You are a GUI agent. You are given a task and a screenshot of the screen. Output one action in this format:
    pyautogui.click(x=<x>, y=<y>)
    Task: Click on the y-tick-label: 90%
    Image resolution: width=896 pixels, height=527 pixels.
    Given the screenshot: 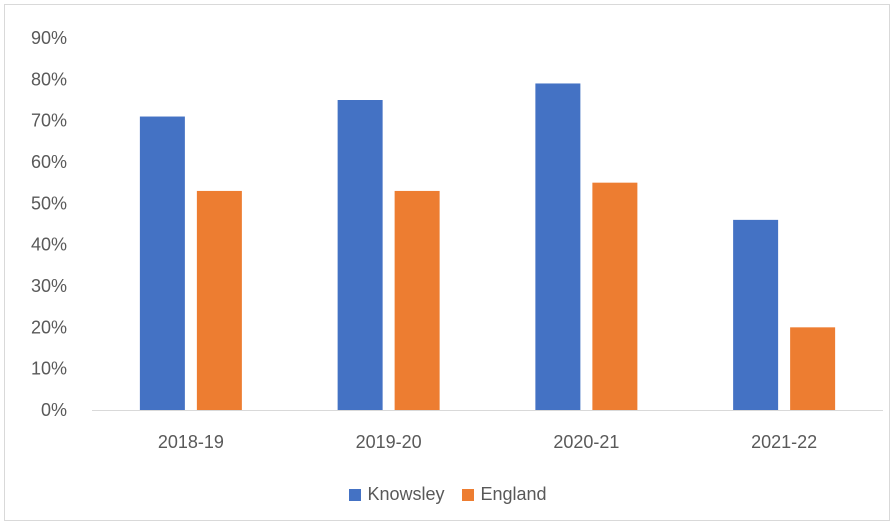 What is the action you would take?
    pyautogui.click(x=49, y=38)
    